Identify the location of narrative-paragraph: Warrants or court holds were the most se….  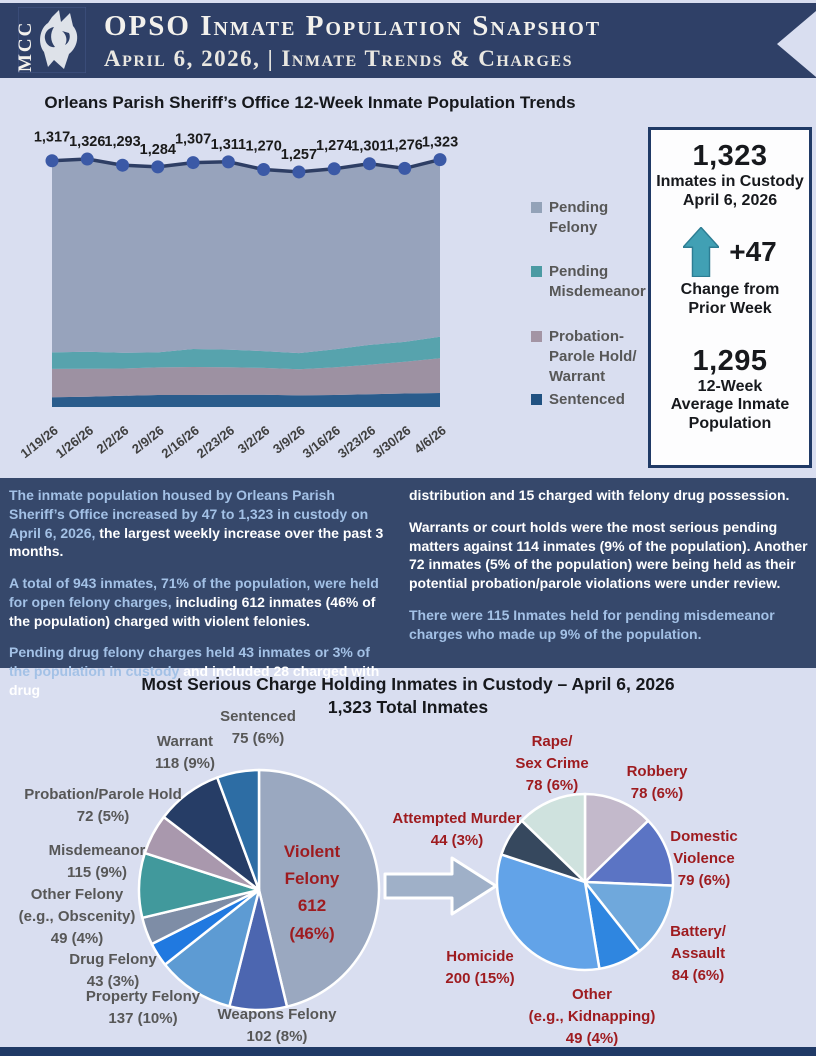
(608, 554).